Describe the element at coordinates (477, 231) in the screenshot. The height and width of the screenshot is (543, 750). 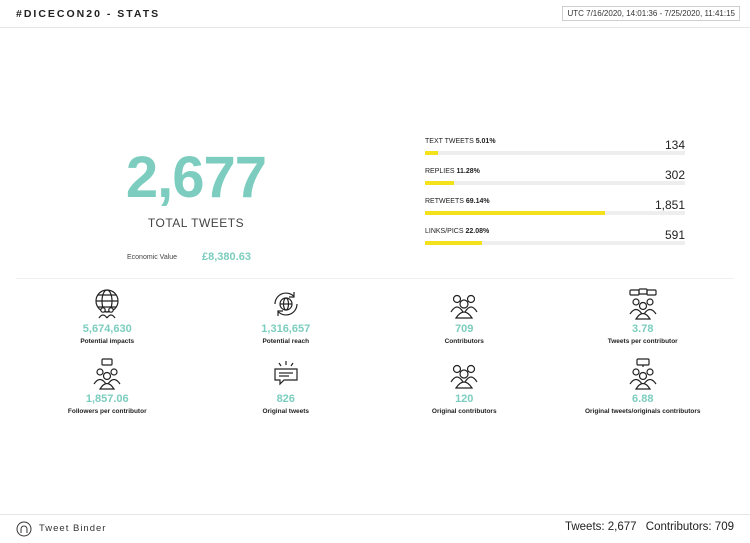
I see `breakdown-percent: 22.08%` at that location.